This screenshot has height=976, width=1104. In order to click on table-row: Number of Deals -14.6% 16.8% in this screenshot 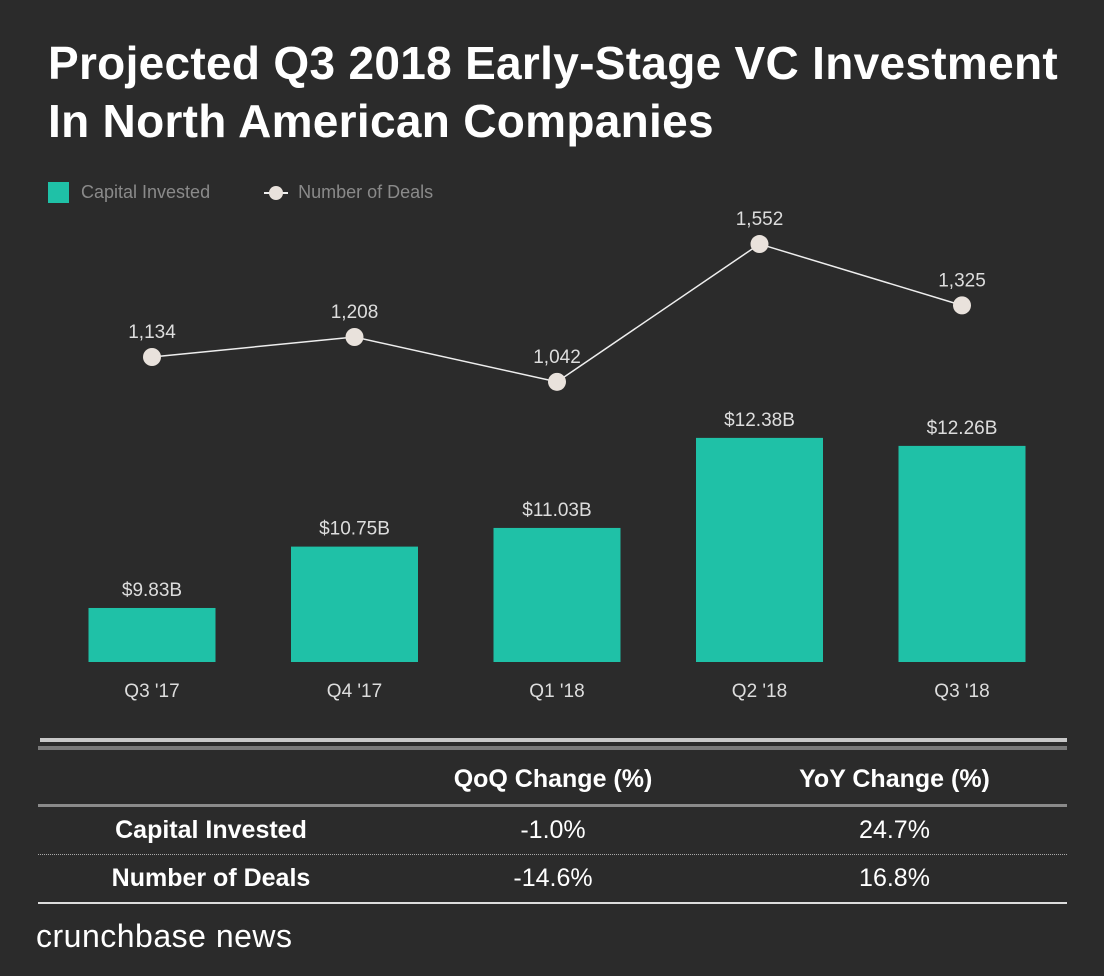, I will do `click(552, 879)`.